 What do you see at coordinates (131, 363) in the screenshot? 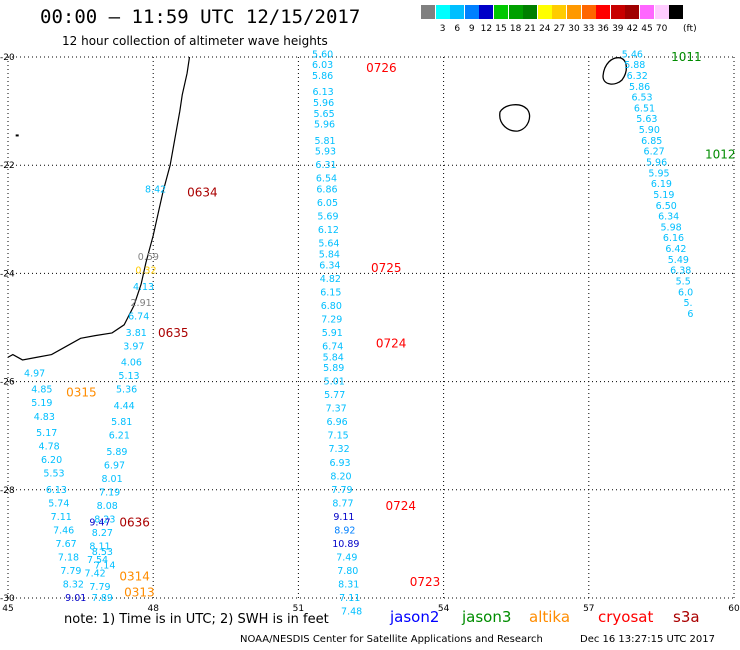
I see `wave-height-value: 4.06` at bounding box center [131, 363].